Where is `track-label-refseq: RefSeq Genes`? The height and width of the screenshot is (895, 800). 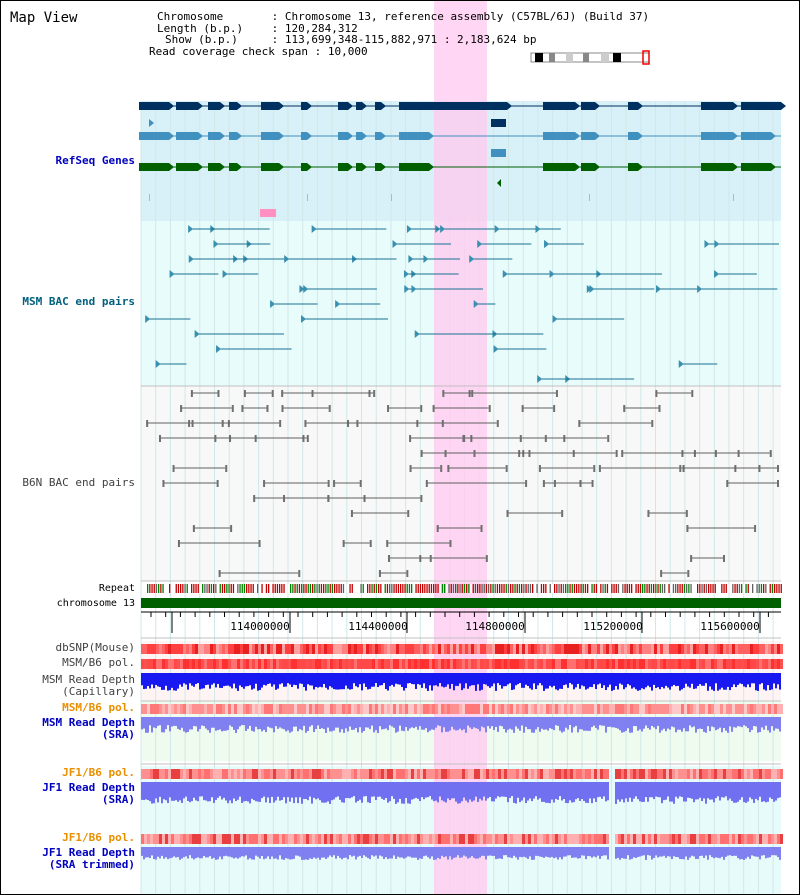 track-label-refseq: RefSeq Genes is located at coordinates (95, 160).